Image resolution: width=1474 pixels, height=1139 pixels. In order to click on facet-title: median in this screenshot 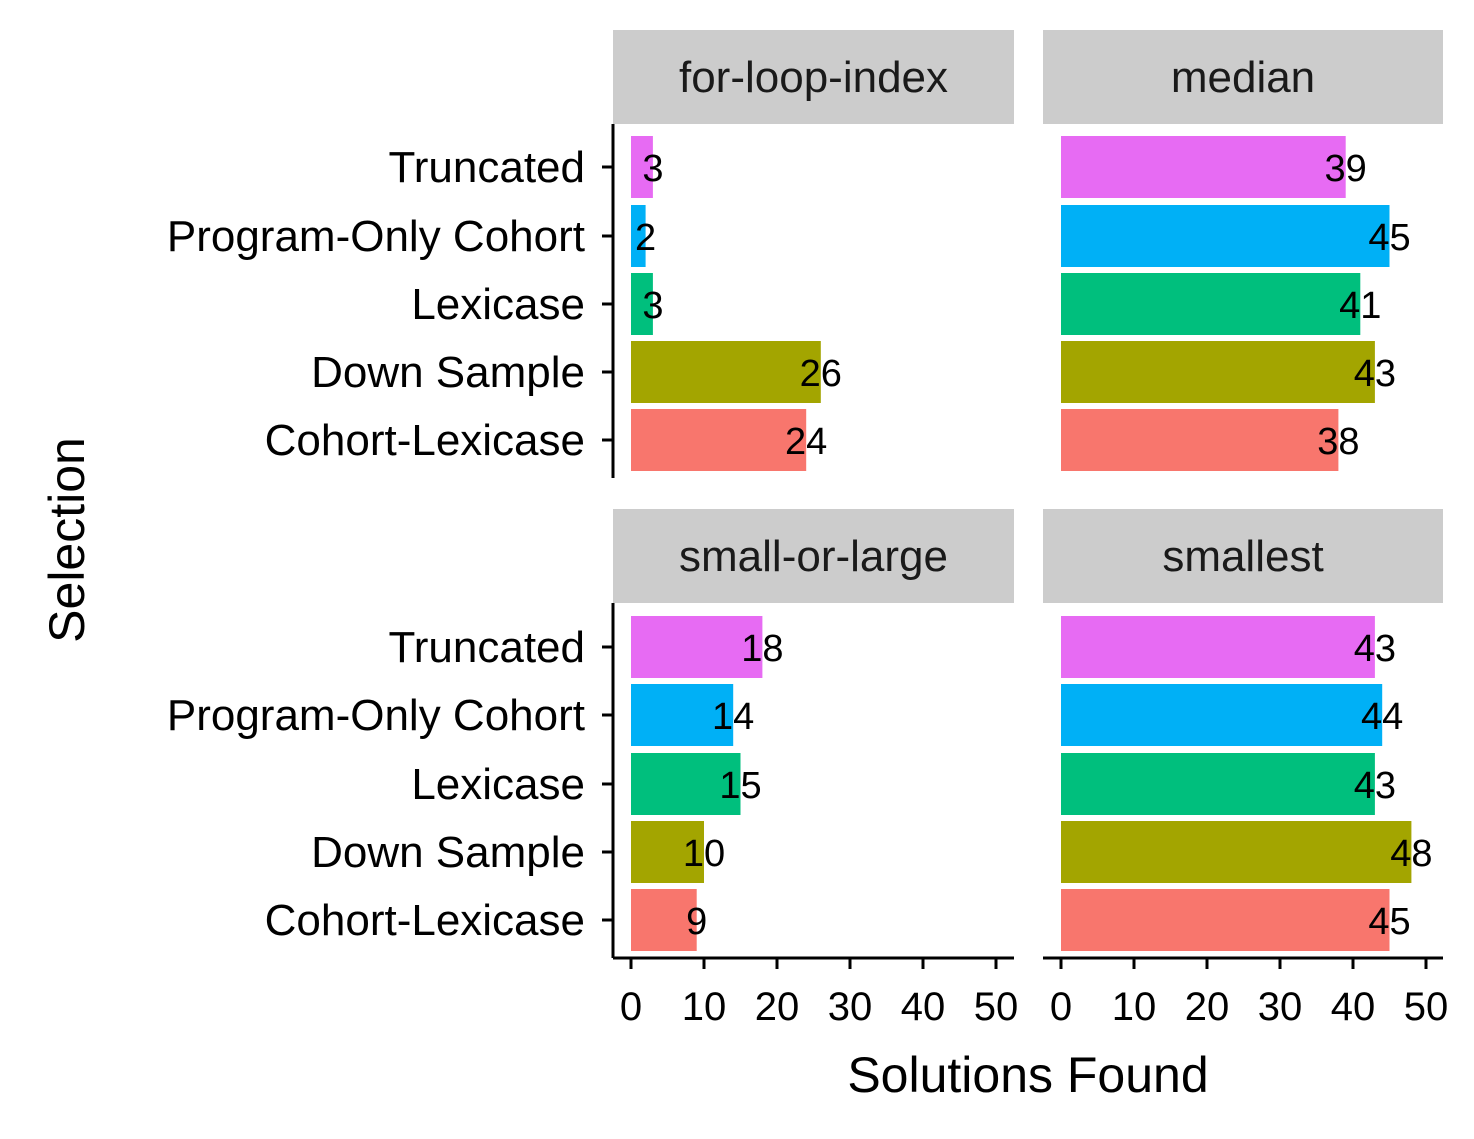, I will do `click(1243, 77)`.